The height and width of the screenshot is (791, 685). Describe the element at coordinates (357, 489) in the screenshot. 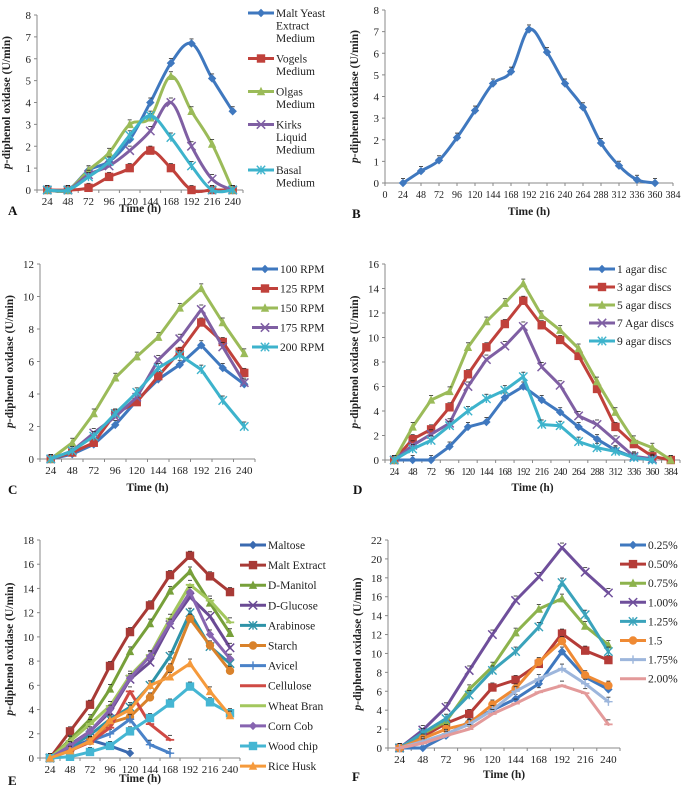

I see `panel-label: D` at that location.